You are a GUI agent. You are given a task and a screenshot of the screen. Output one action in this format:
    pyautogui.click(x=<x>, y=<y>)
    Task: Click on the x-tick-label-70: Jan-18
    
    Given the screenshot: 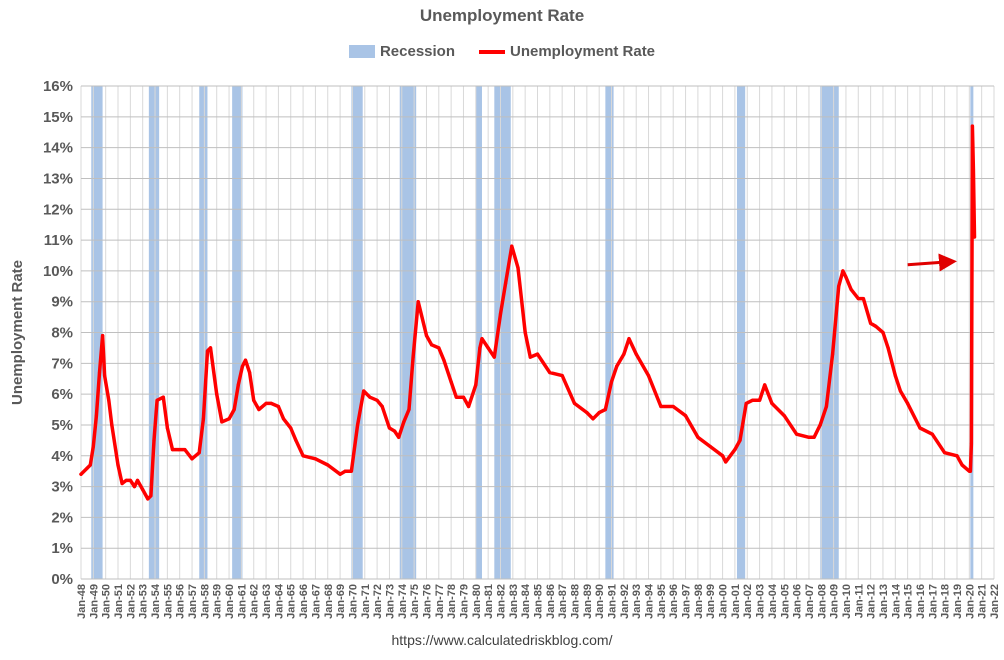 What is the action you would take?
    pyautogui.click(x=946, y=601)
    